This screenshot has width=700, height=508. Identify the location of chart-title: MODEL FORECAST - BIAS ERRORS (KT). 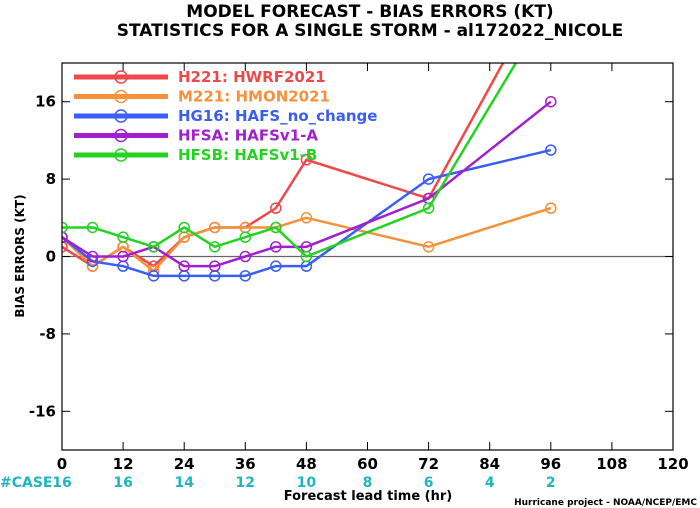
(369, 12).